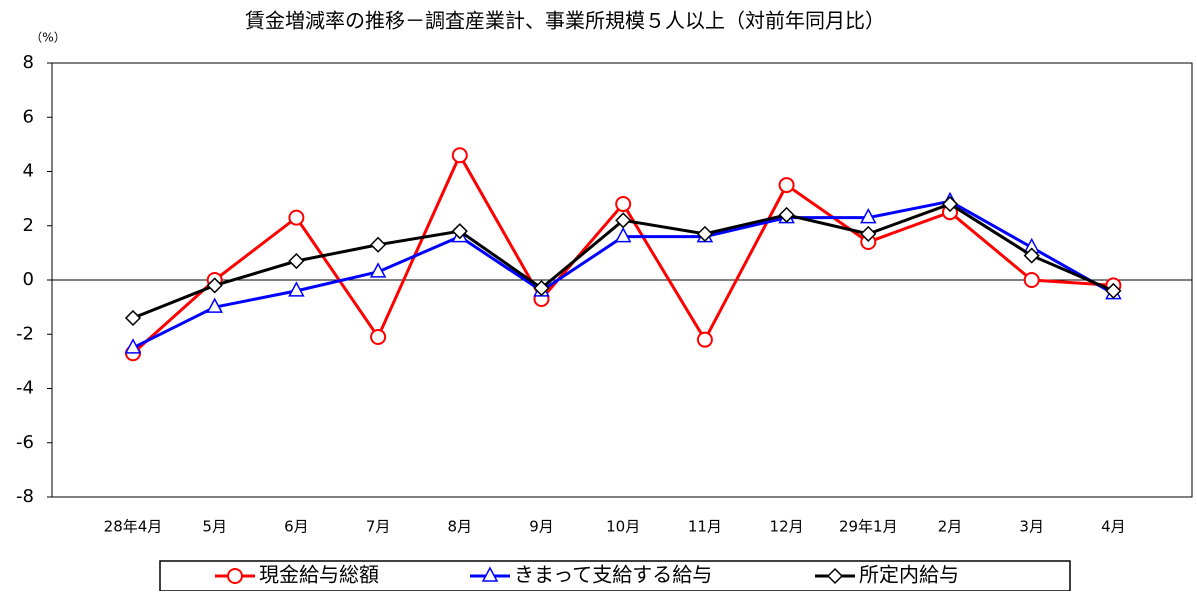 The image size is (1197, 595). I want to click on chart-title: 賃金増減率の推移－調査産業計、事業所規模５人以上（対前年同月比）, so click(565, 21).